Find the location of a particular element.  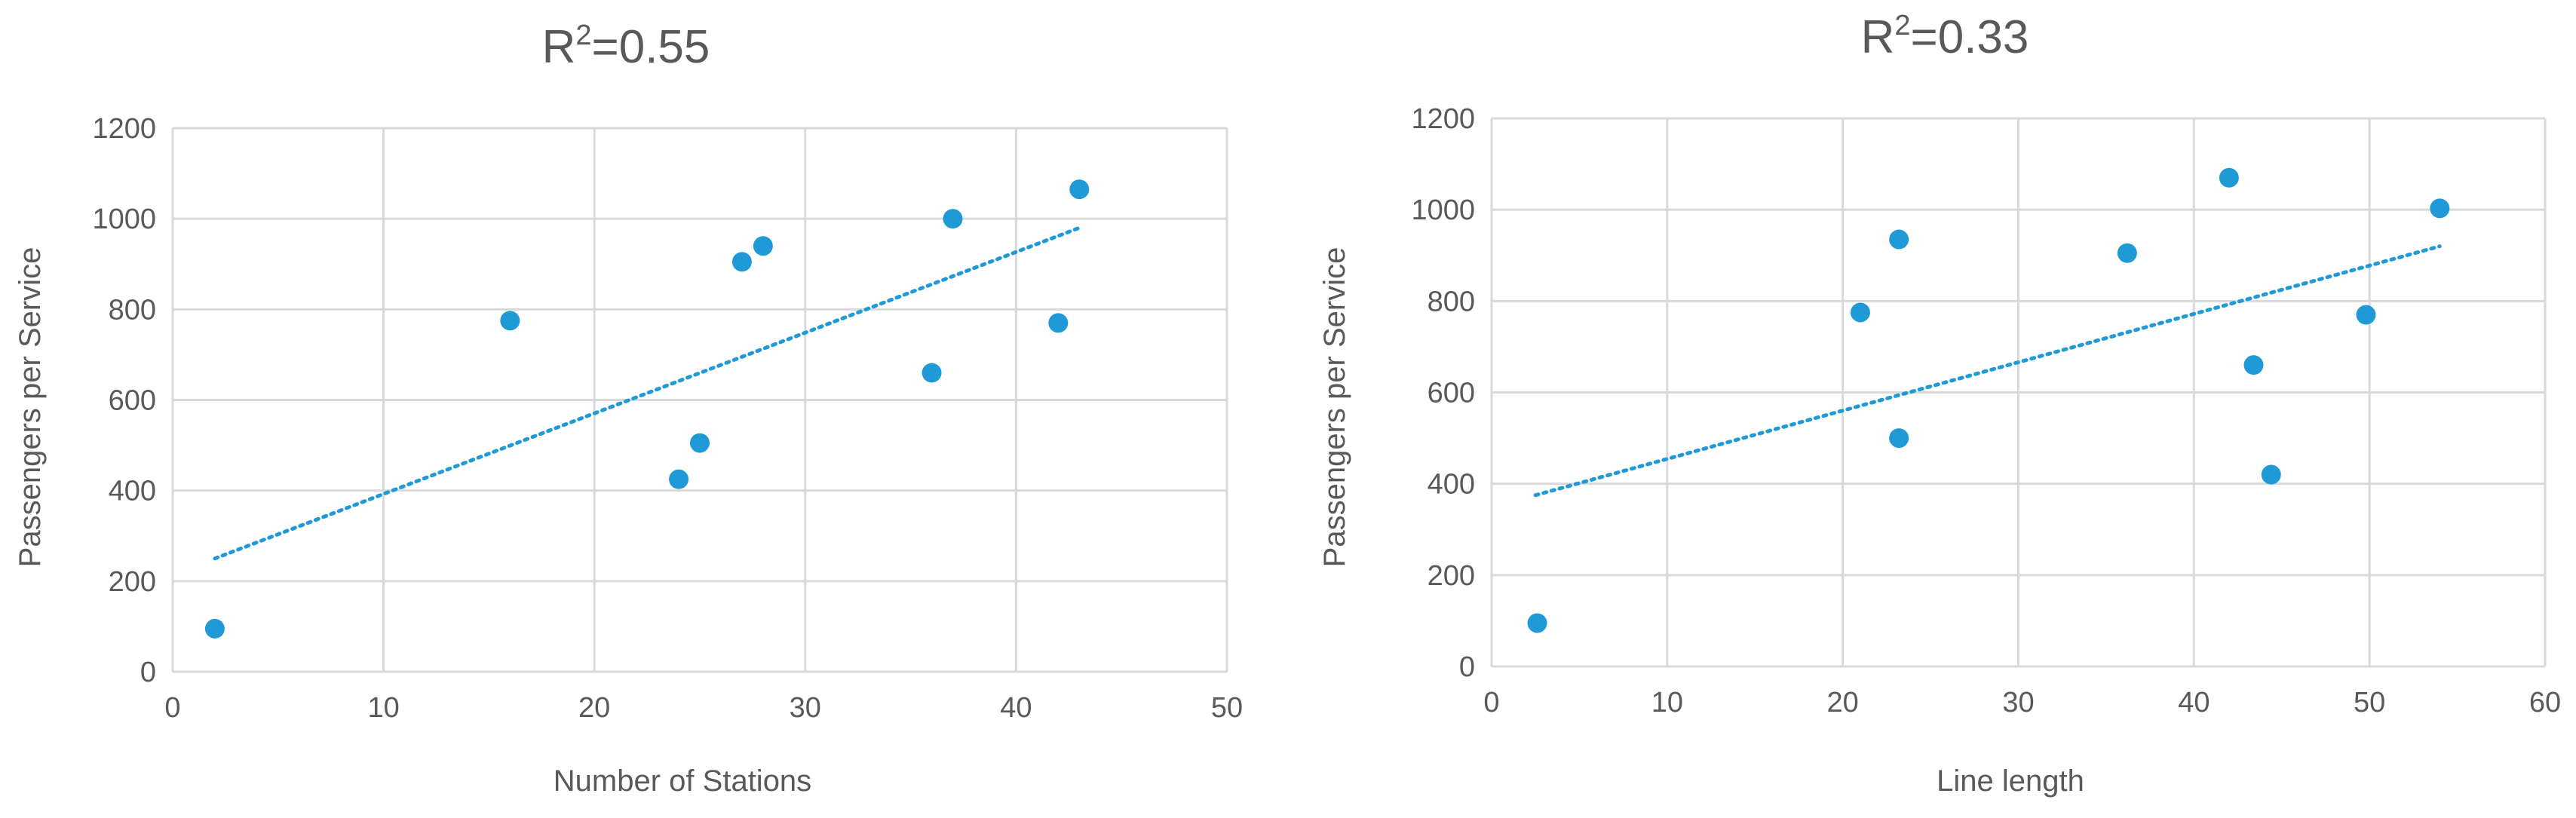

x-axis-title: Line length is located at coordinates (2010, 781).